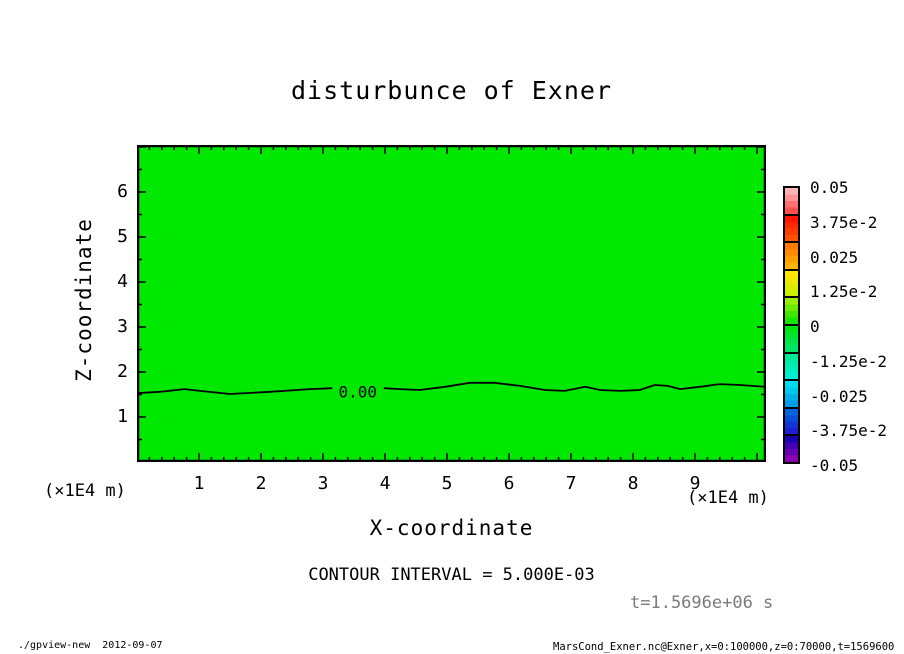 The height and width of the screenshot is (654, 904). I want to click on colorbar-tick-label: 1.25e-2, so click(844, 292).